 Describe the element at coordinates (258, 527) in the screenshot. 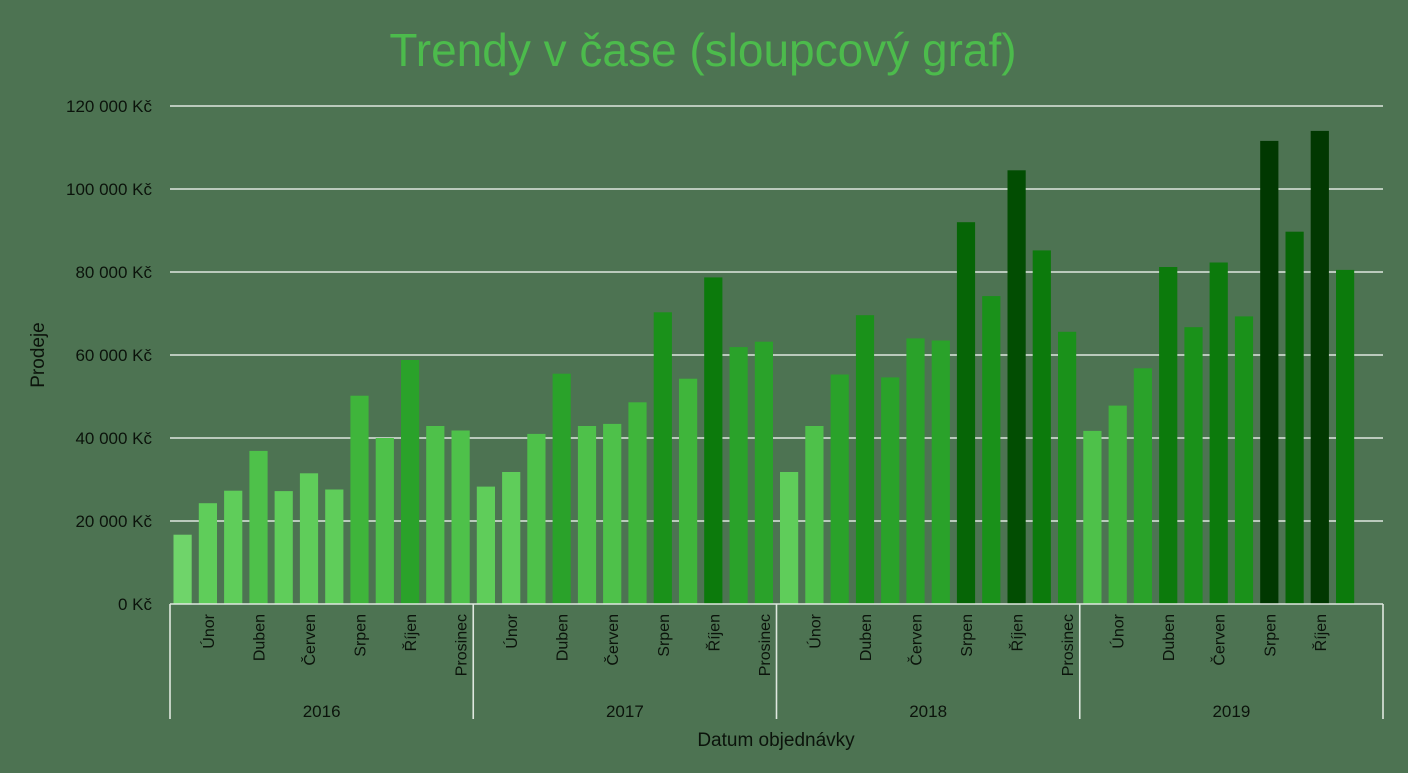

I see `bar-2016-Duben` at that location.